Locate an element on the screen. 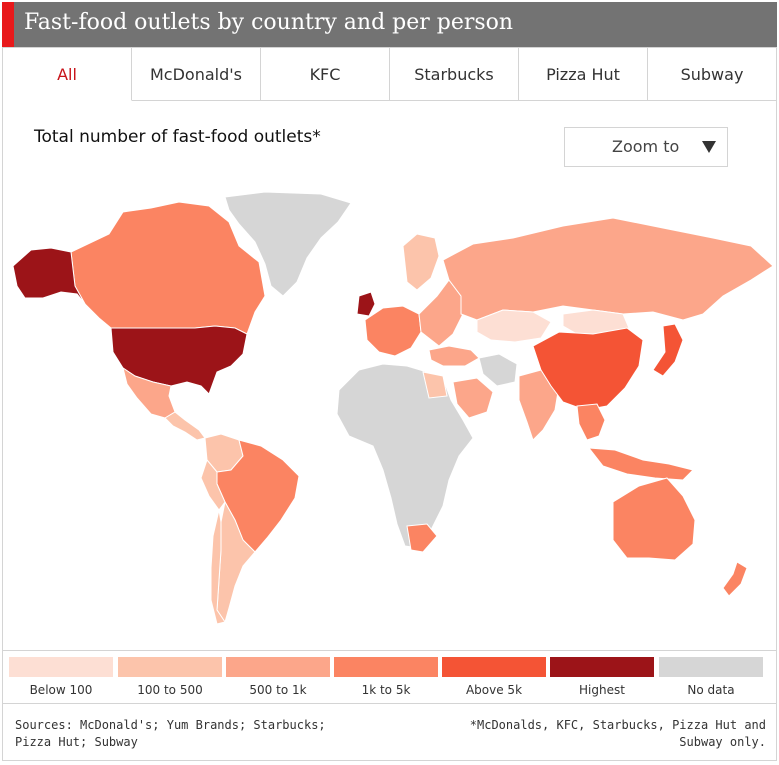 The image size is (779, 765). region-africa is located at coordinates (405, 456).